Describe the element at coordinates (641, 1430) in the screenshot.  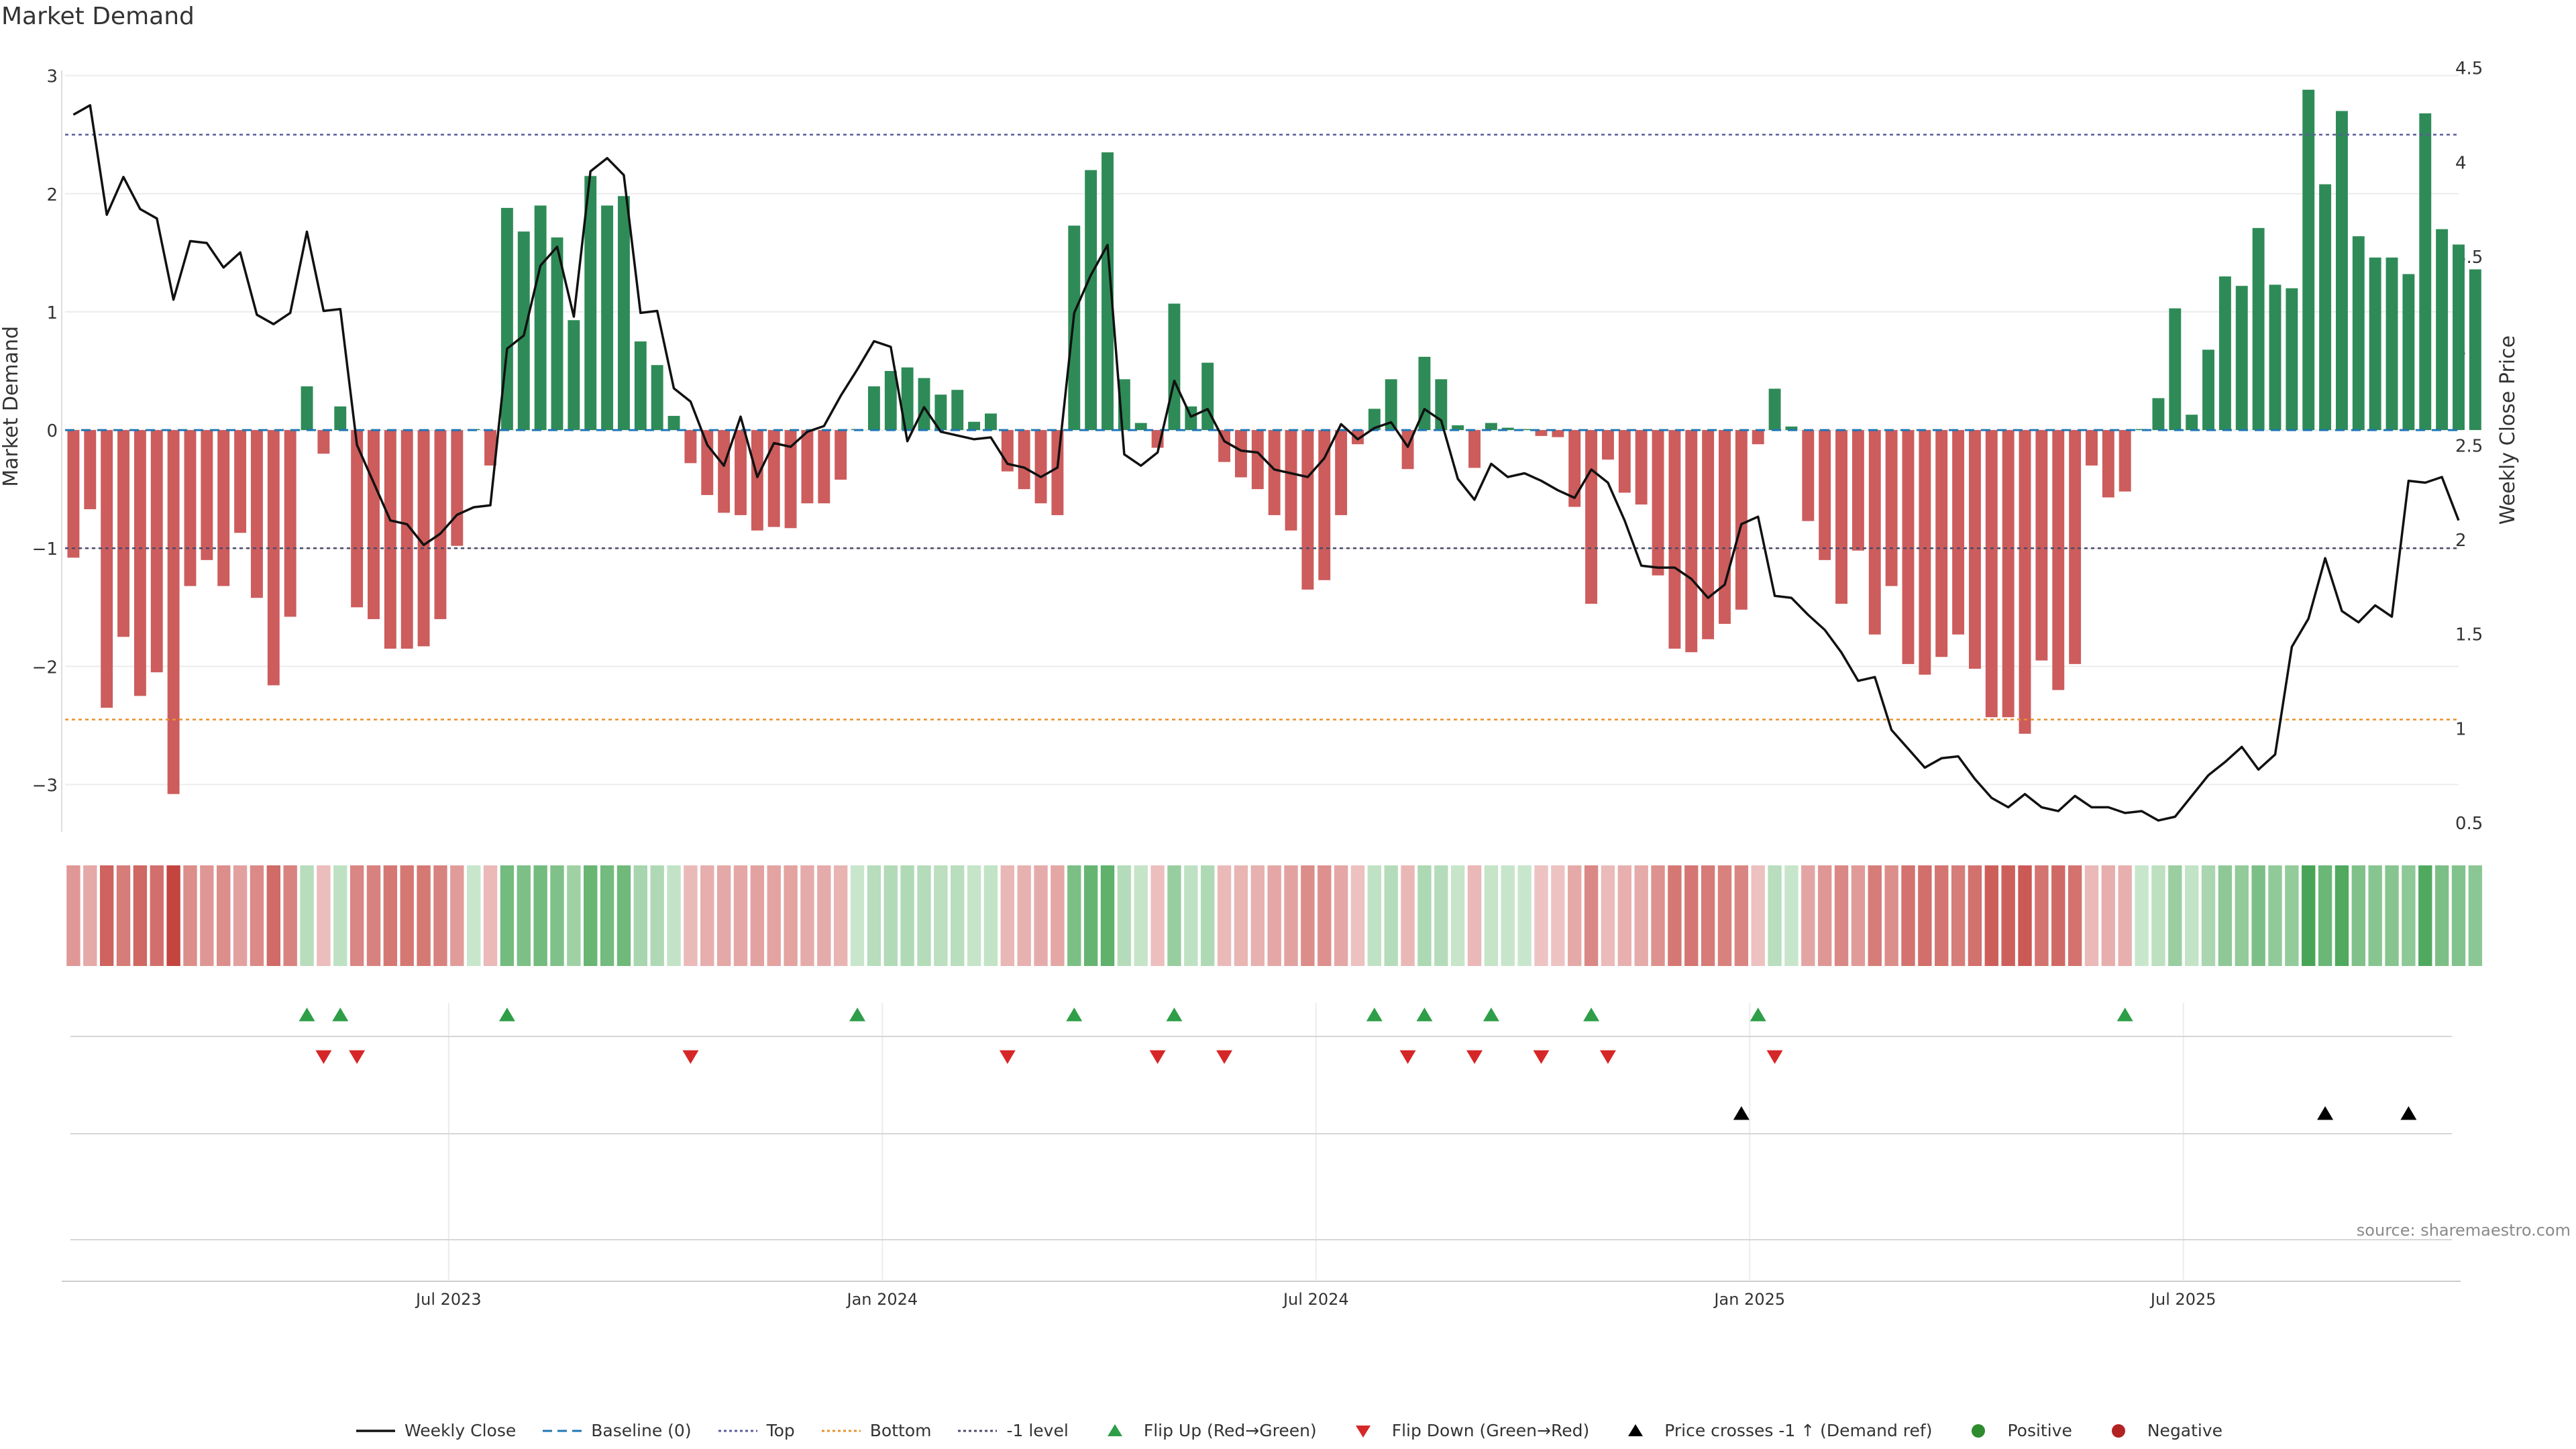
I see `legend-label: Baseline (0)` at that location.